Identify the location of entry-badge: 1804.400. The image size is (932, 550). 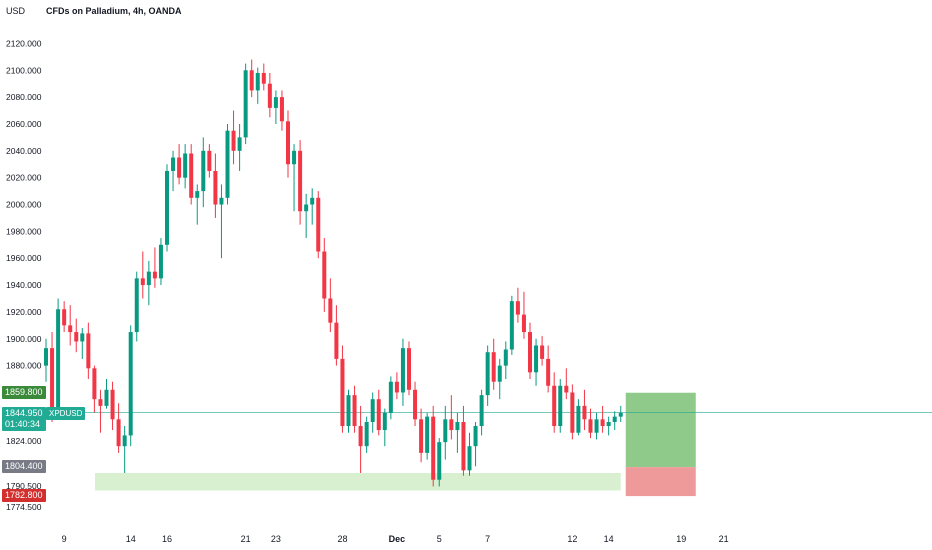
(24, 467).